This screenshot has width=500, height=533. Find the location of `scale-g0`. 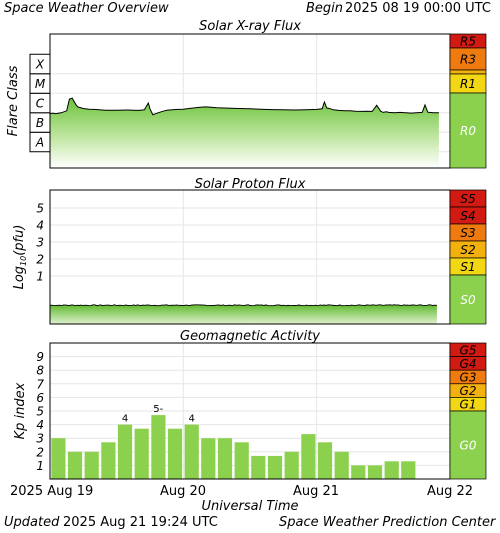

scale-g0 is located at coordinates (468, 445).